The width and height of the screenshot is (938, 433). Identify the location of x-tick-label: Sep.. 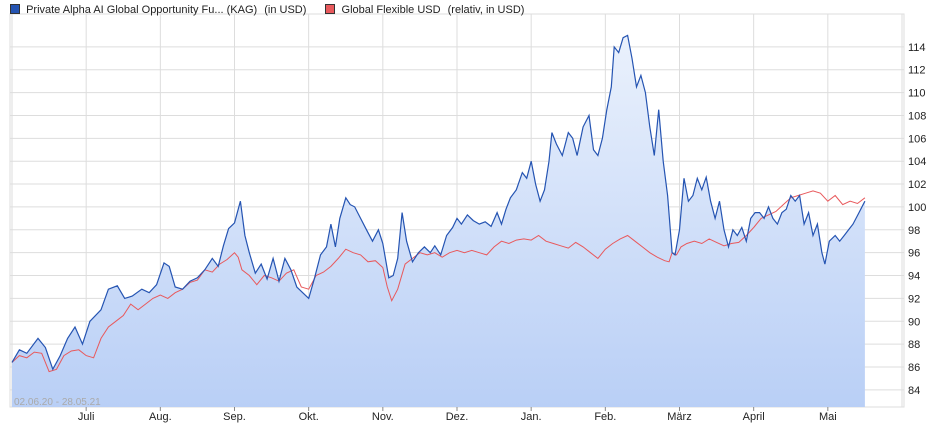
(234, 417).